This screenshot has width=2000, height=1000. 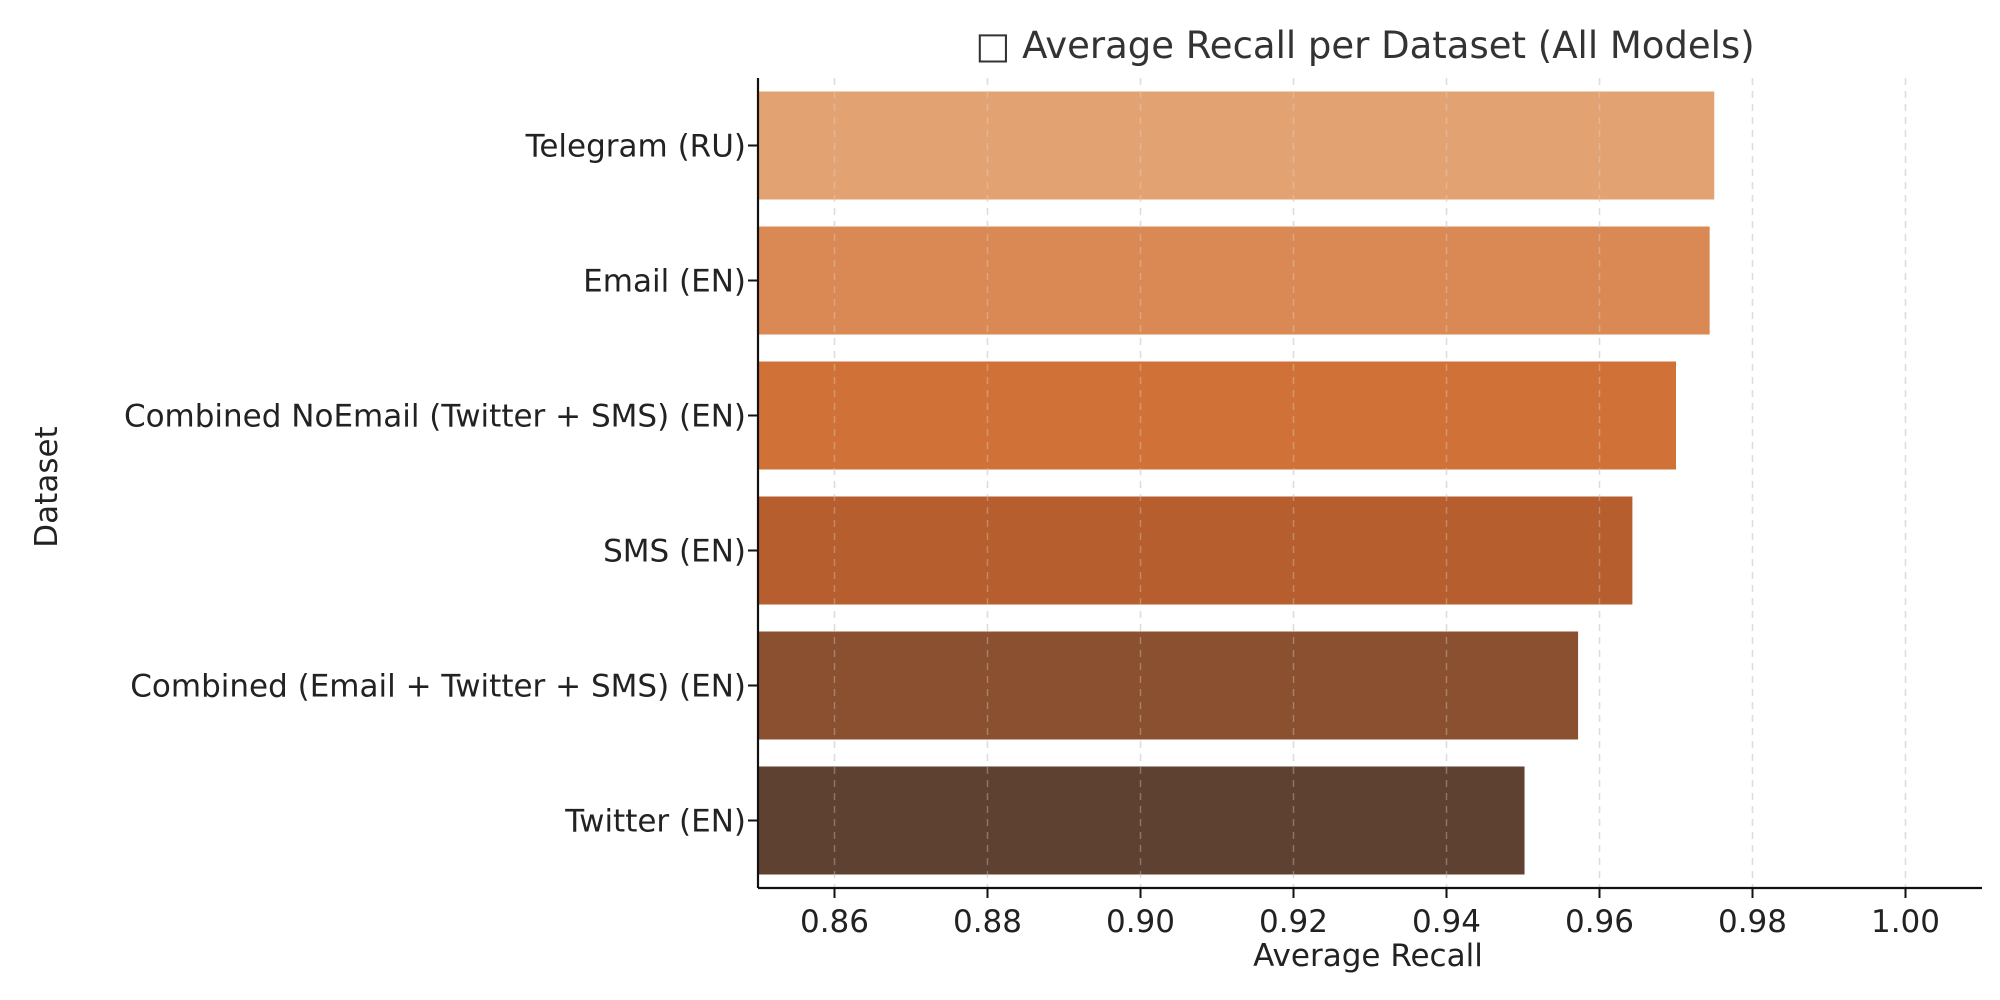 What do you see at coordinates (1140, 922) in the screenshot?
I see `x-tick-label: 0.90` at bounding box center [1140, 922].